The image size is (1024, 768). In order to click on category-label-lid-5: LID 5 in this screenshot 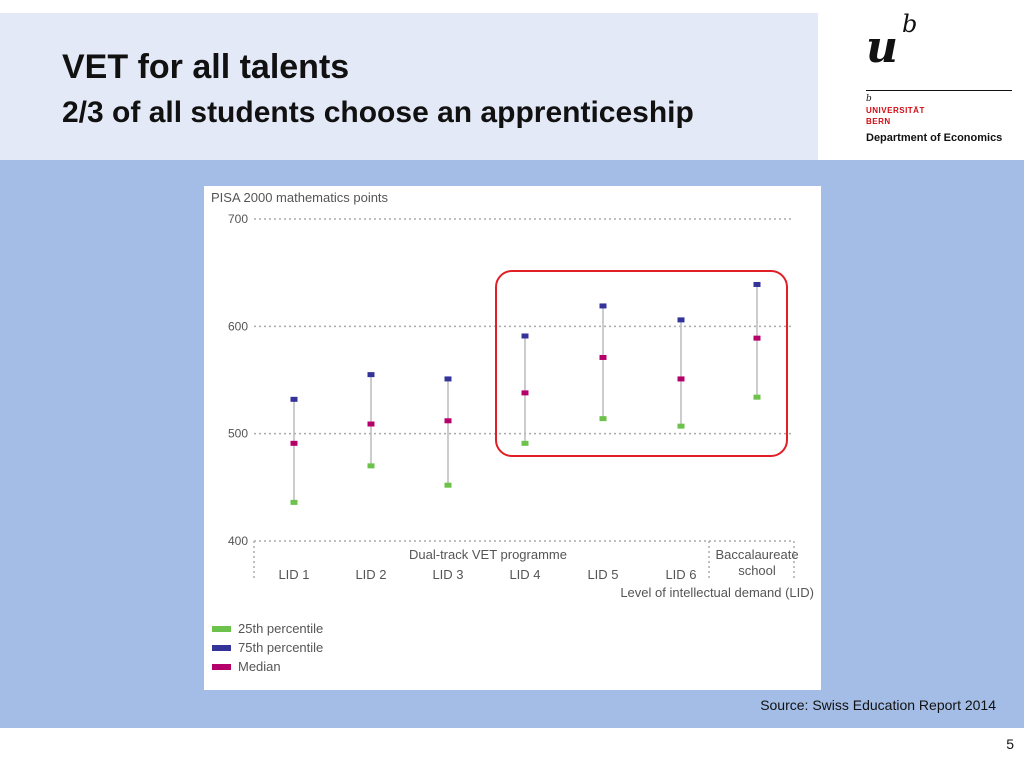, I will do `click(602, 574)`.